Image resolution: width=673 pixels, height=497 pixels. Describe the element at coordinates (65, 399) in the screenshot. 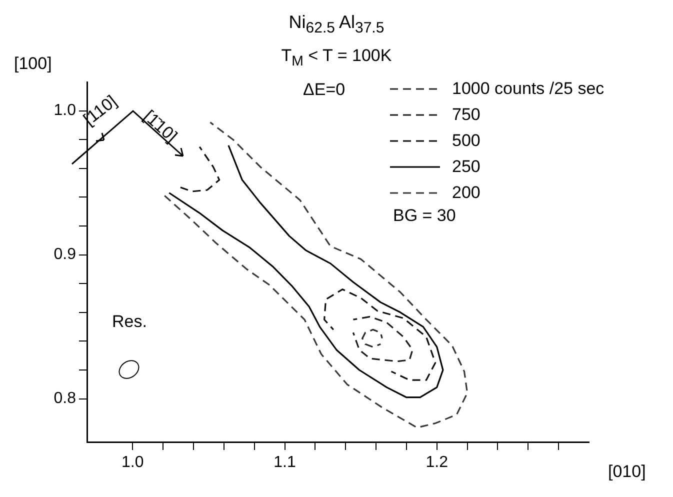

I see `y-tick-label: 0.8` at that location.